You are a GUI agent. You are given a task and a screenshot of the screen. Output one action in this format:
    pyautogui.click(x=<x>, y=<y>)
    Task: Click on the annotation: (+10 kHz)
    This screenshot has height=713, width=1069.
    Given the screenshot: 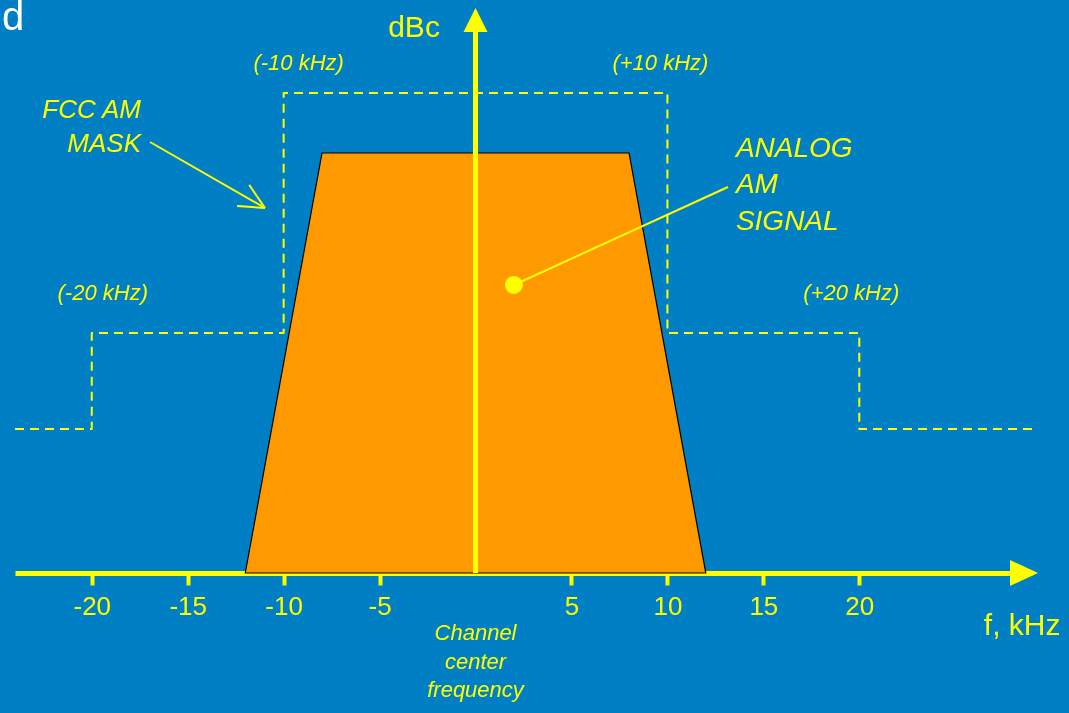 What is the action you would take?
    pyautogui.click(x=660, y=62)
    